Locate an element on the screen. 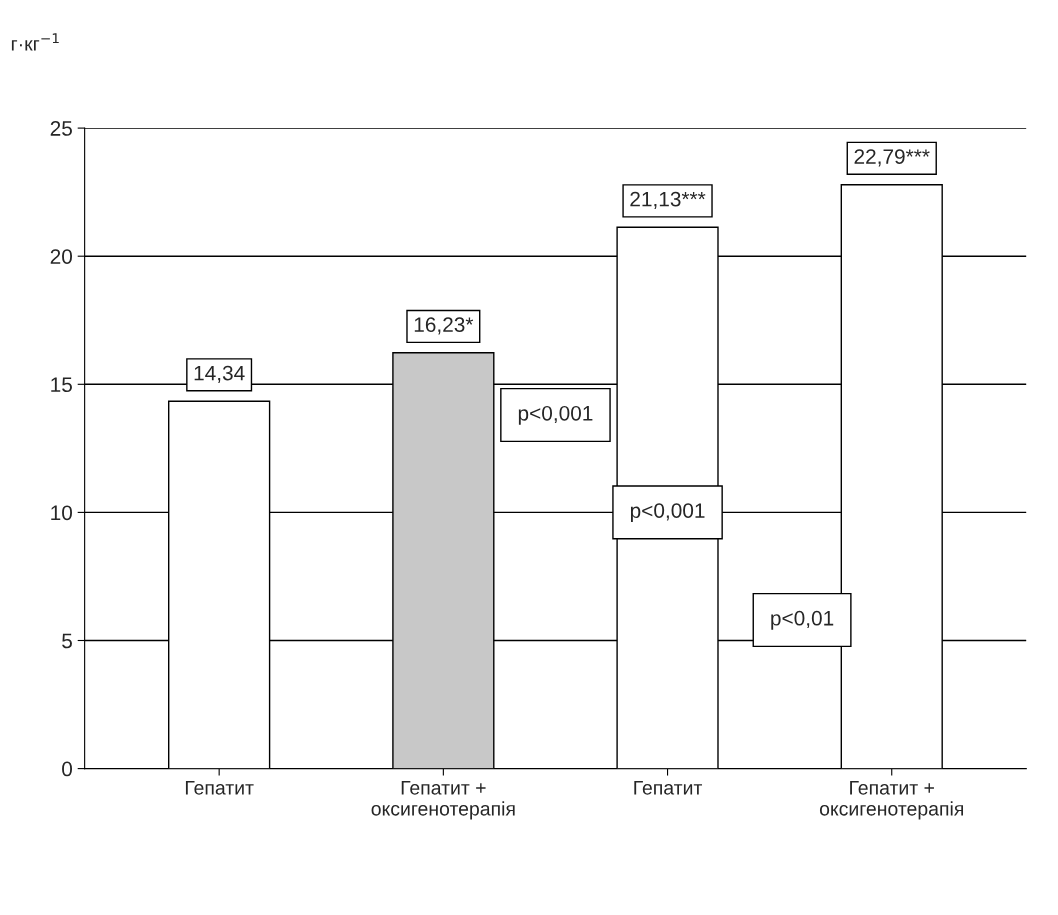 The height and width of the screenshot is (915, 1058). y-tick-label: 0 is located at coordinates (67, 769).